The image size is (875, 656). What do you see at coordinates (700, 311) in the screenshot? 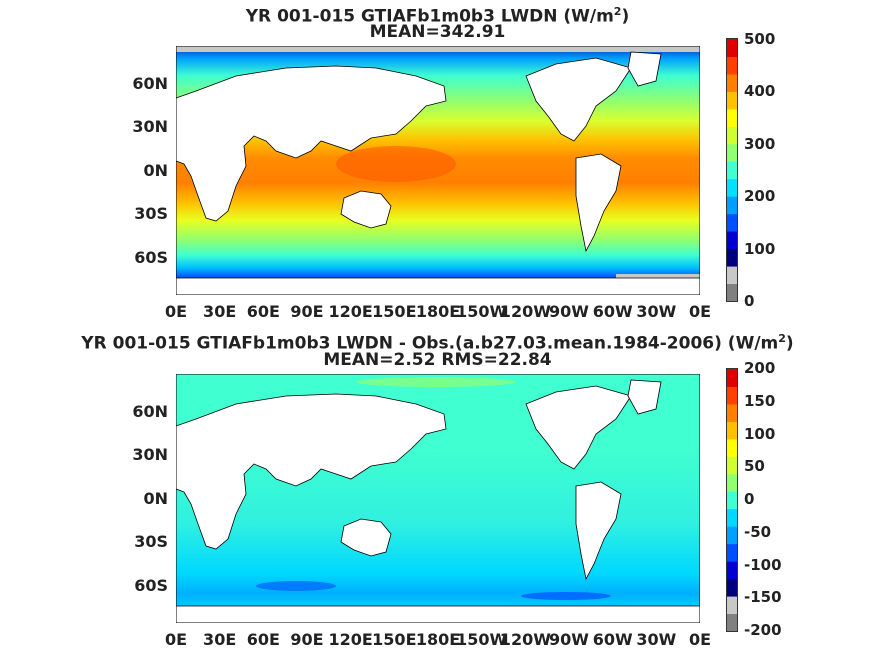
I see `panel1-lon-tick-12: 0E` at bounding box center [700, 311].